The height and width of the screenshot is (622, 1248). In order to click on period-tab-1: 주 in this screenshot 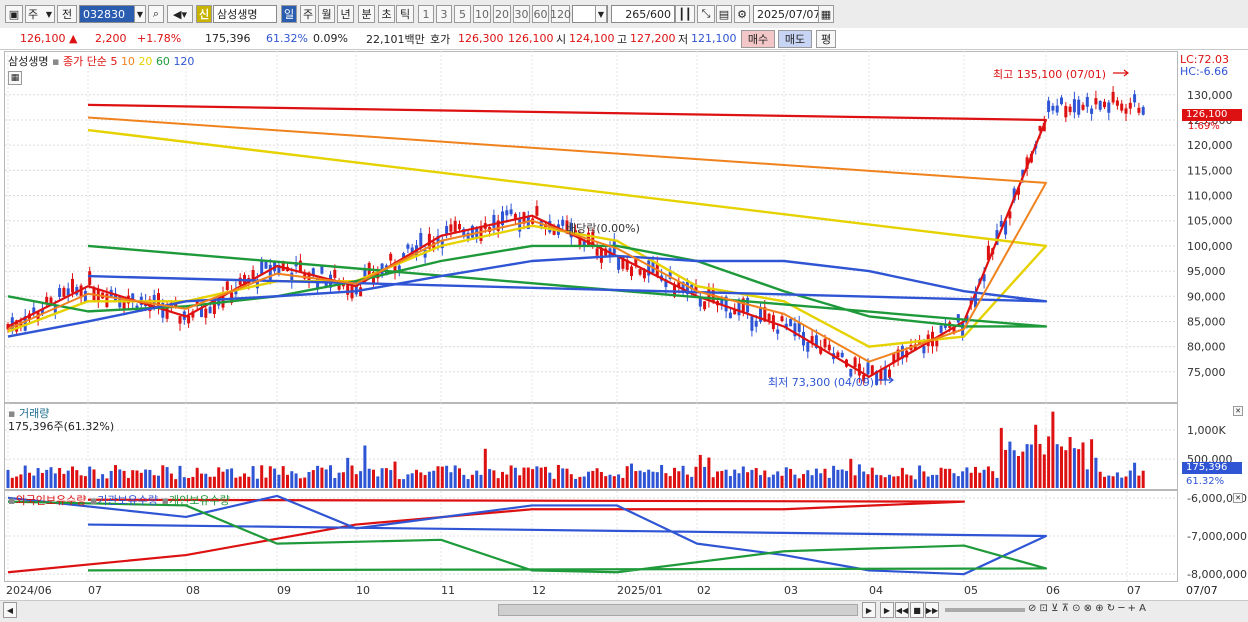, I will do `click(308, 14)`.